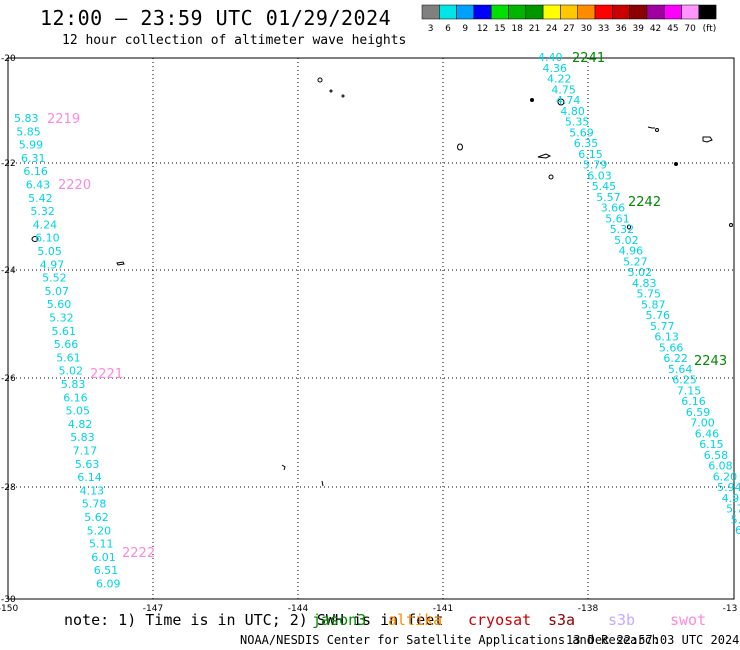  Describe the element at coordinates (47, 238) in the screenshot. I see `wave-height-label: 6.10` at that location.